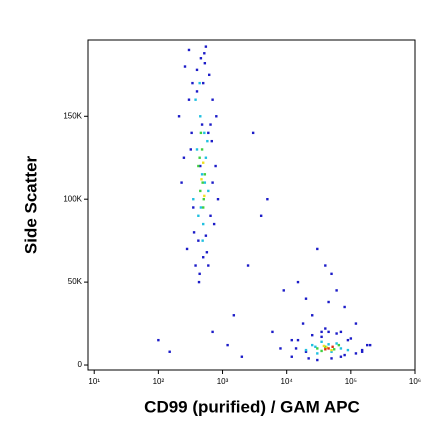 The height and width of the screenshot is (441, 440). I want to click on x-tick-label: 10⁵, so click(351, 381).